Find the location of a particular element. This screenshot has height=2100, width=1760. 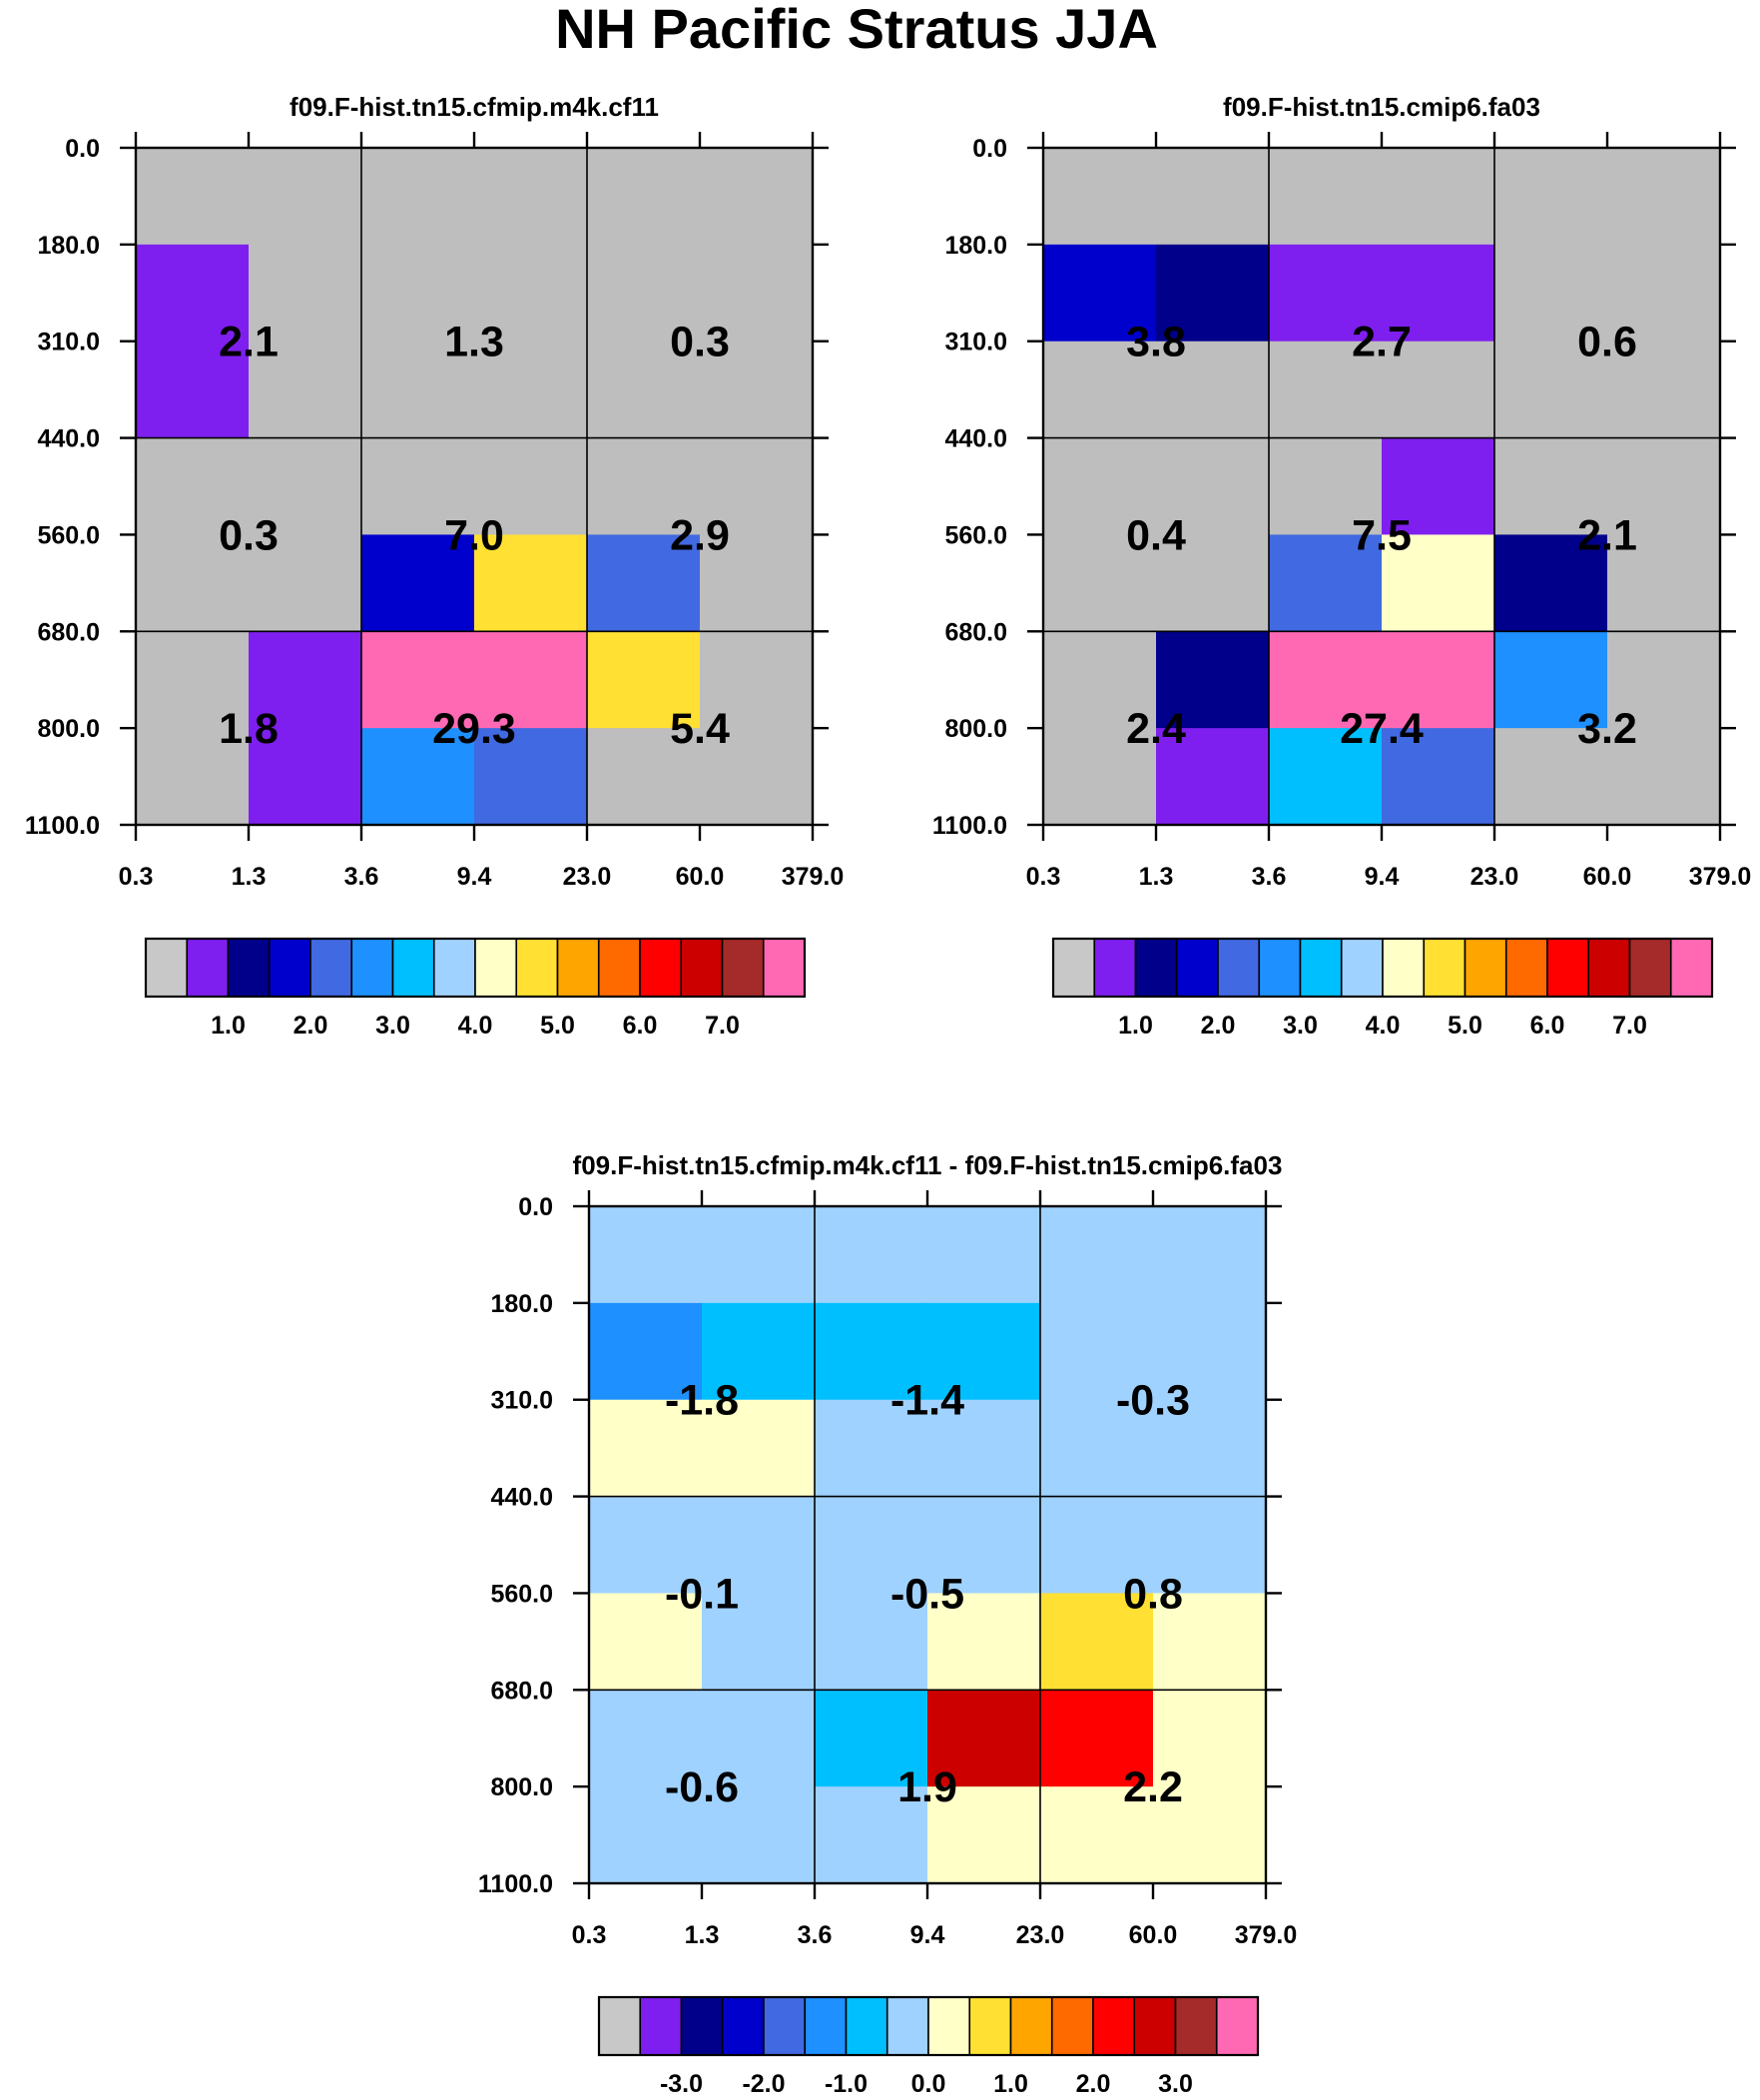

block-value-label: 3.2 is located at coordinates (1607, 729).